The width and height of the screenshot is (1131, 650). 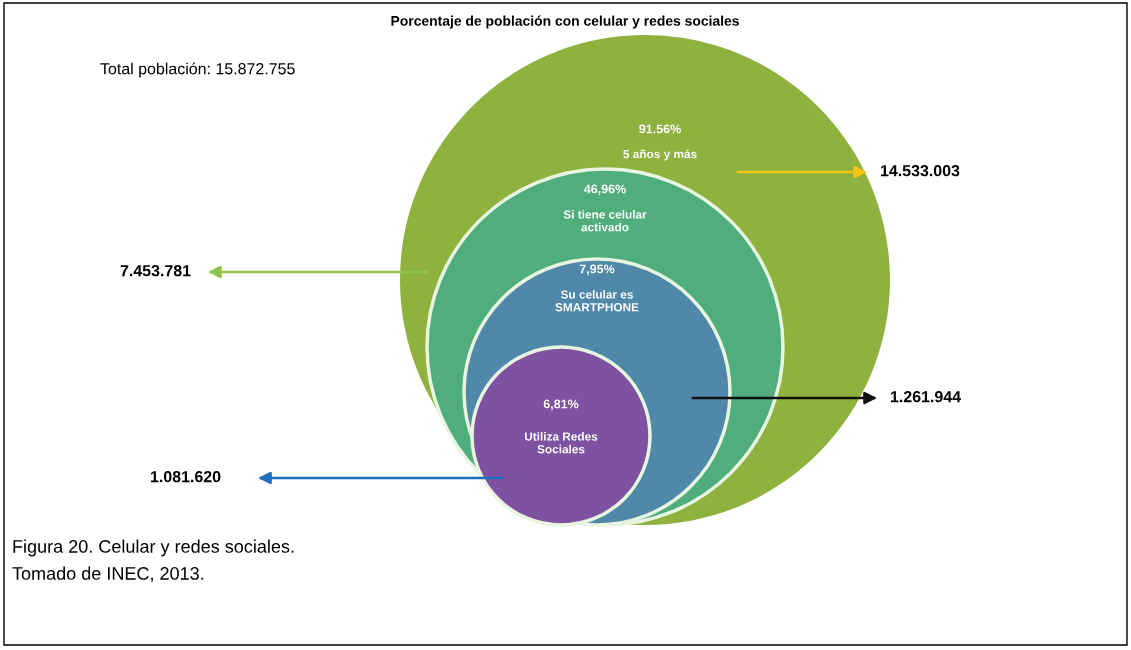 What do you see at coordinates (186, 476) in the screenshot?
I see `text: 1.081.620` at bounding box center [186, 476].